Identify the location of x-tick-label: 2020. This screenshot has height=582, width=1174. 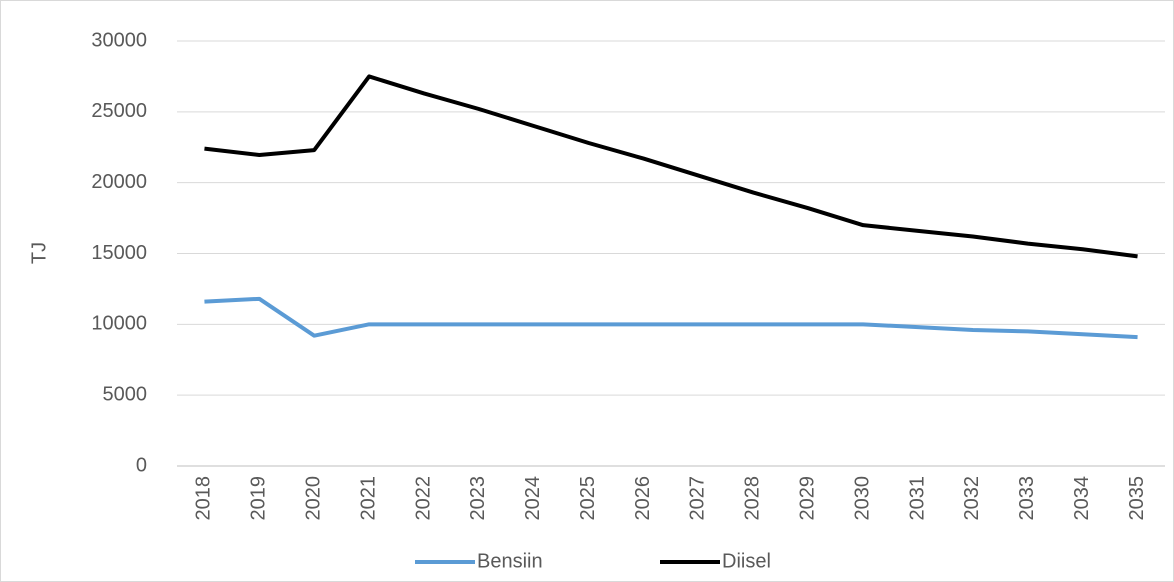
(314, 498).